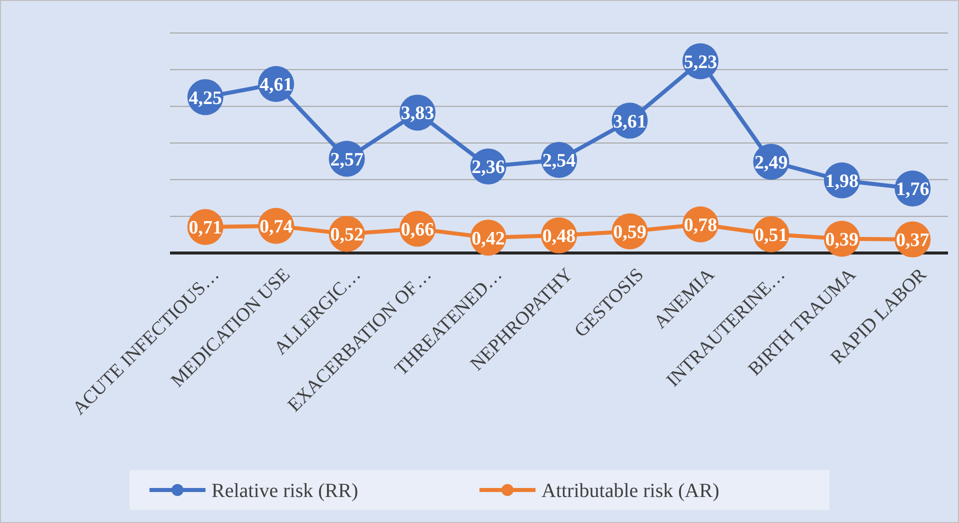 The width and height of the screenshot is (959, 523). Describe the element at coordinates (488, 167) in the screenshot. I see `data-label: 2,36` at that location.